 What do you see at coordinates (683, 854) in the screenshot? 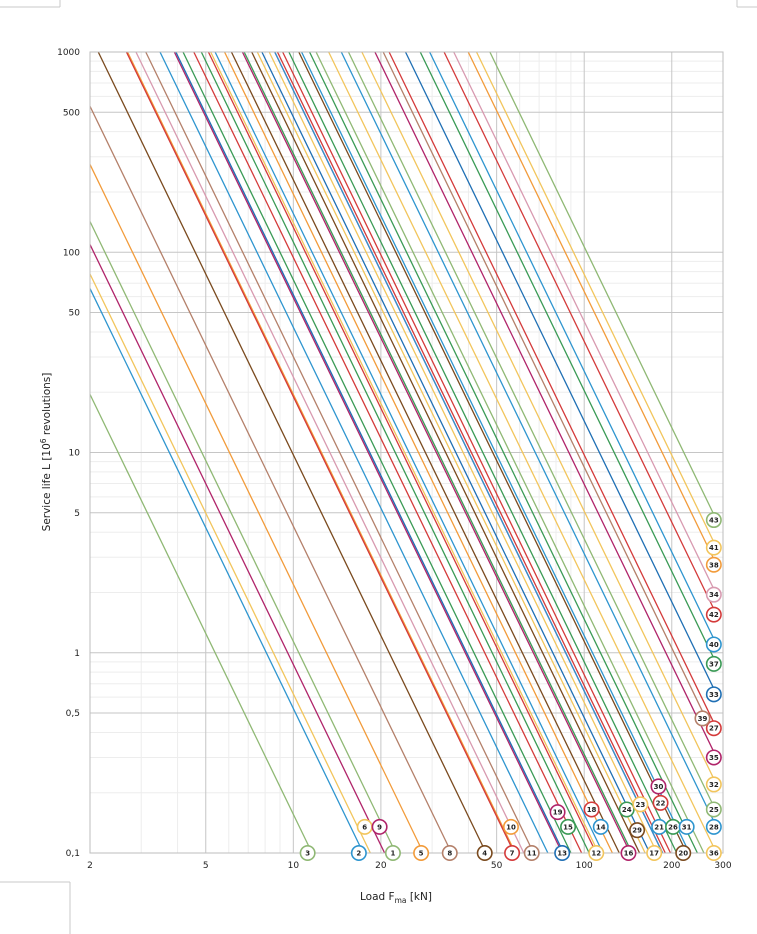
I see `marker-label: 20` at bounding box center [683, 854].